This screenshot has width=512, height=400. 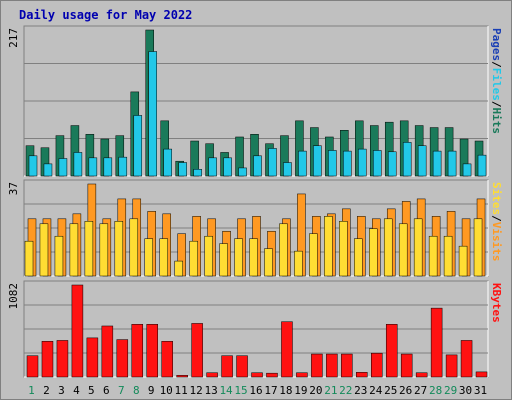 I want to click on x-tick-label: 27, so click(x=420, y=390).